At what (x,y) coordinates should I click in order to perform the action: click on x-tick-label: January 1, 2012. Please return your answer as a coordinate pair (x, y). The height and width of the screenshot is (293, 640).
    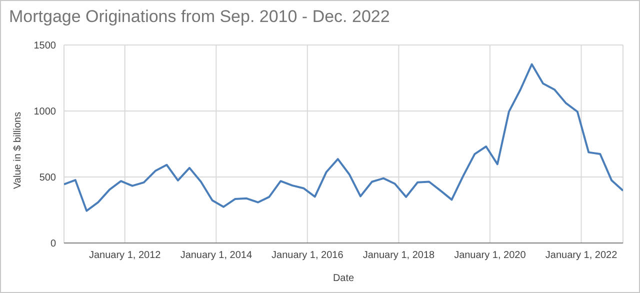
    Looking at the image, I should click on (125, 256).